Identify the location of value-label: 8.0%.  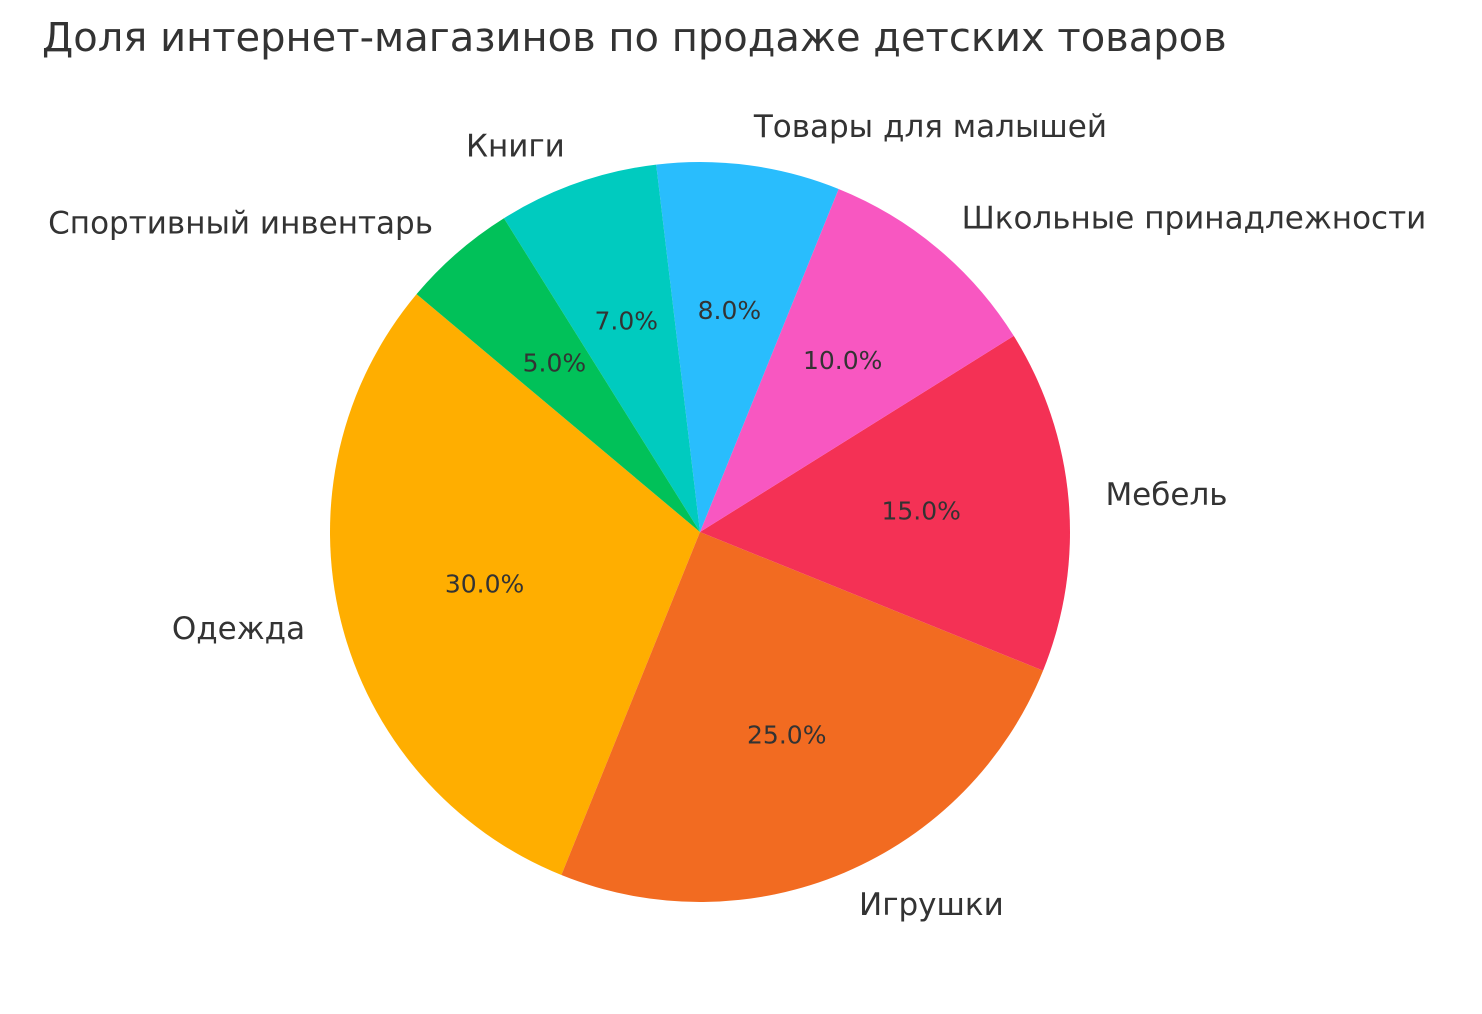
(730, 310).